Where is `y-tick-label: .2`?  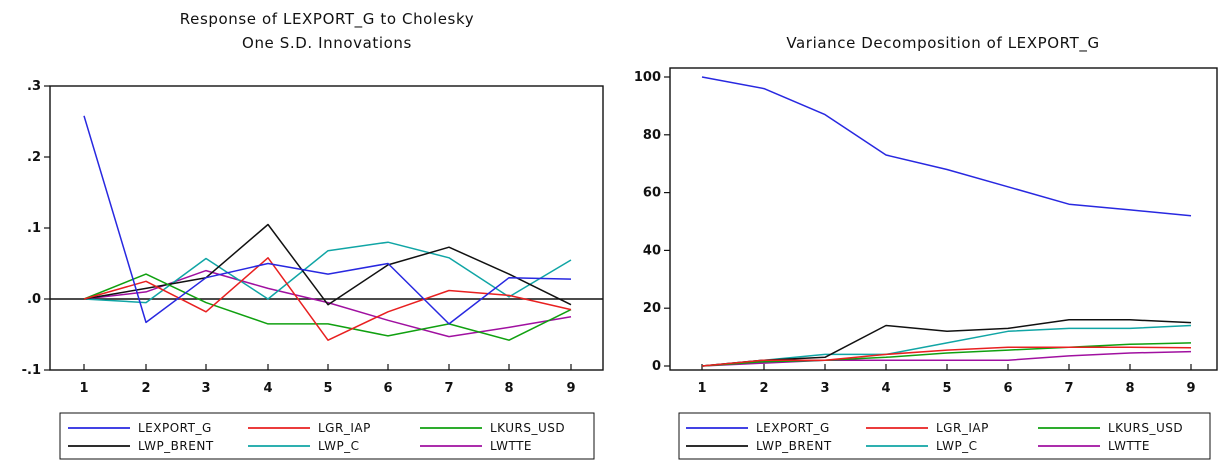
y-tick-label: .2 is located at coordinates (34, 157).